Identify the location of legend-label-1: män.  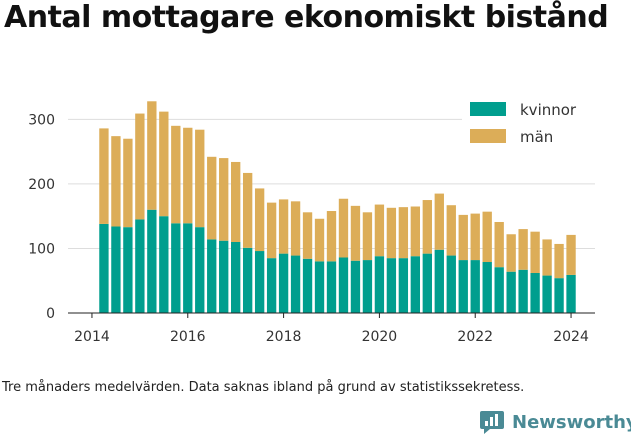
(536, 137).